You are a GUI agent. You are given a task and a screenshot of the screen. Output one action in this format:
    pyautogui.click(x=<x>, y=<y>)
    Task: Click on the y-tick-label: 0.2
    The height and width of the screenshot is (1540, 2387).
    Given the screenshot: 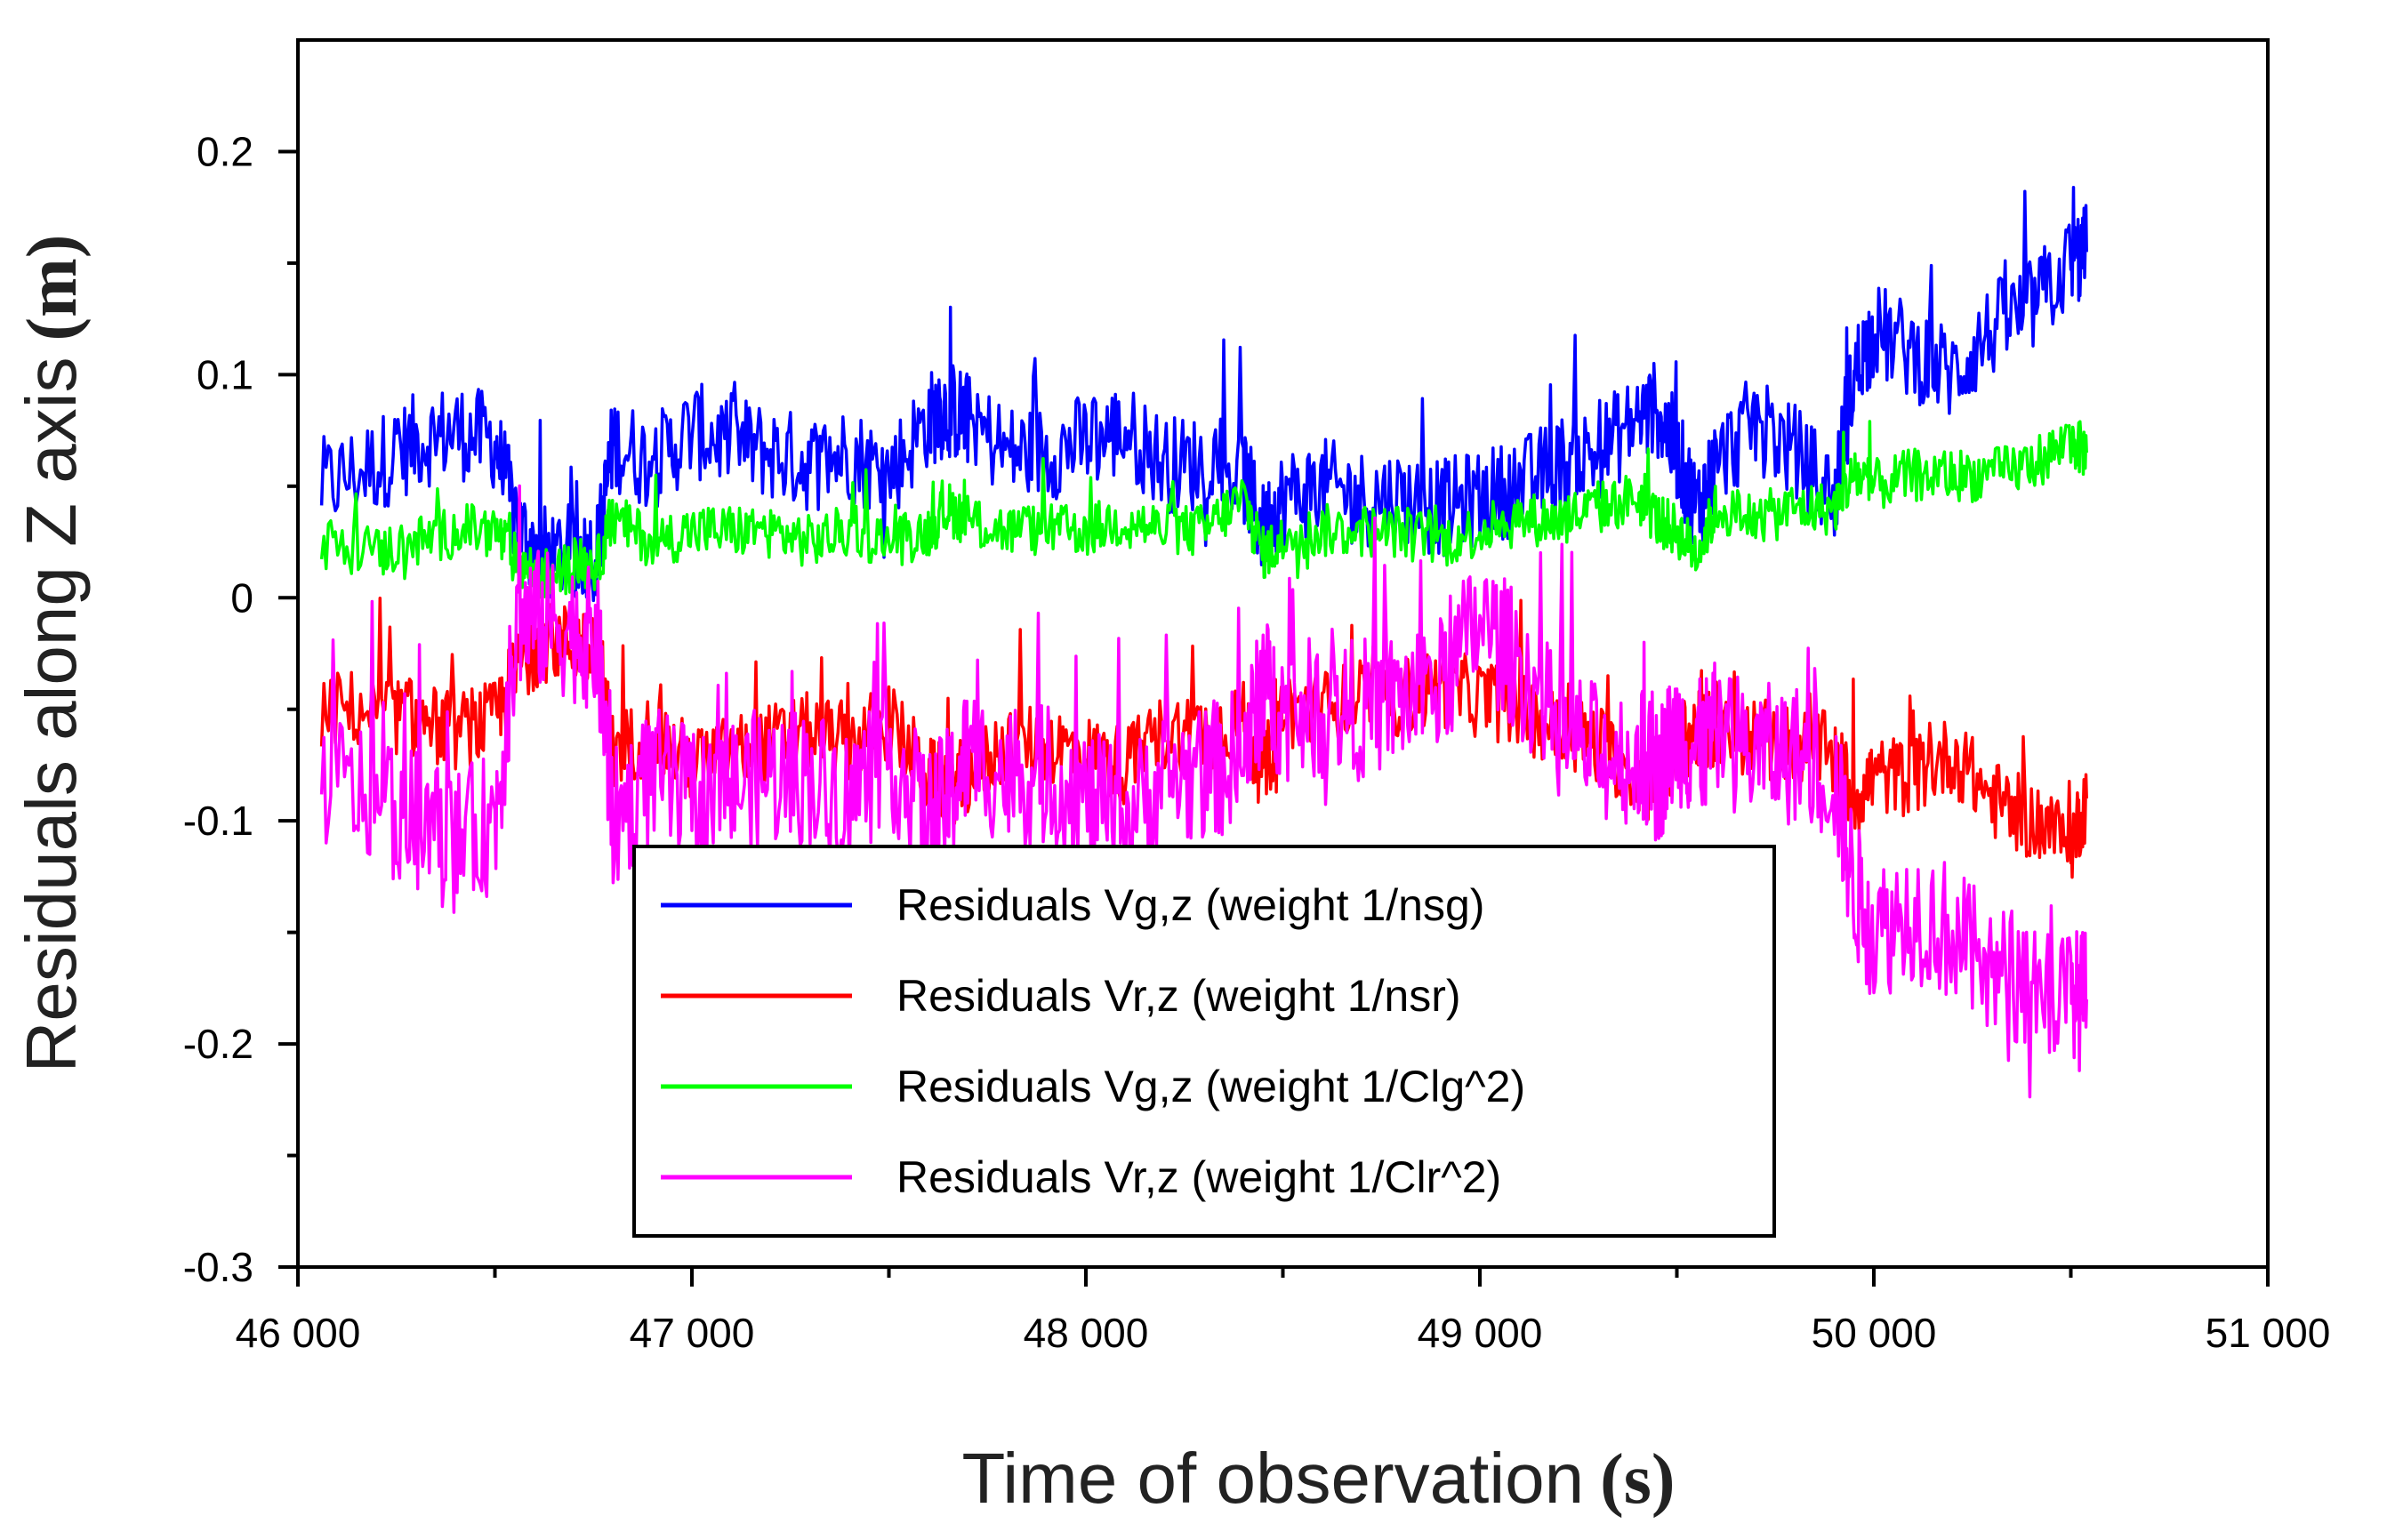 What is the action you would take?
    pyautogui.click(x=225, y=151)
    